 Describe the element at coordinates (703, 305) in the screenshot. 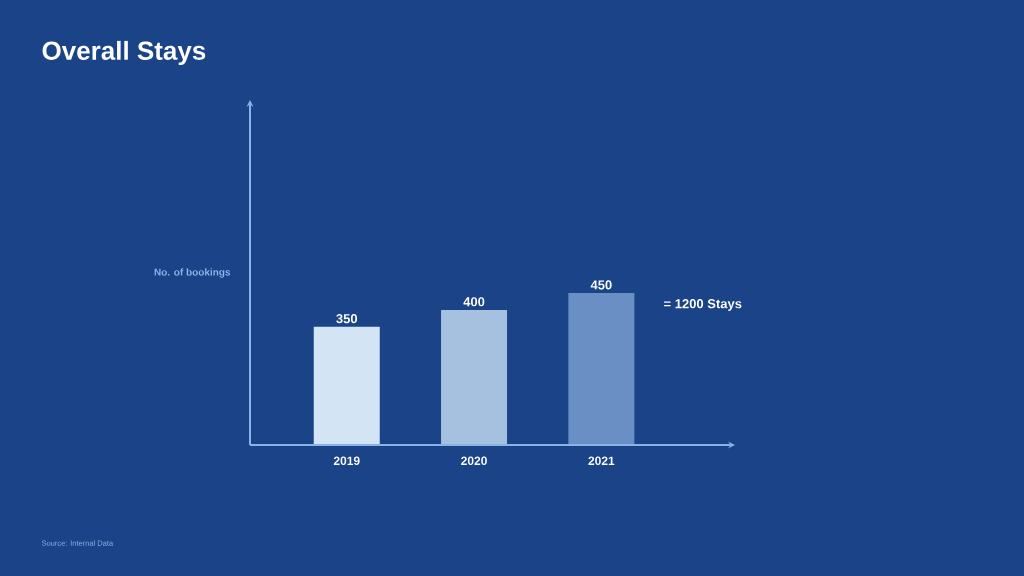

I see `annotation: = 1200 Stays` at that location.